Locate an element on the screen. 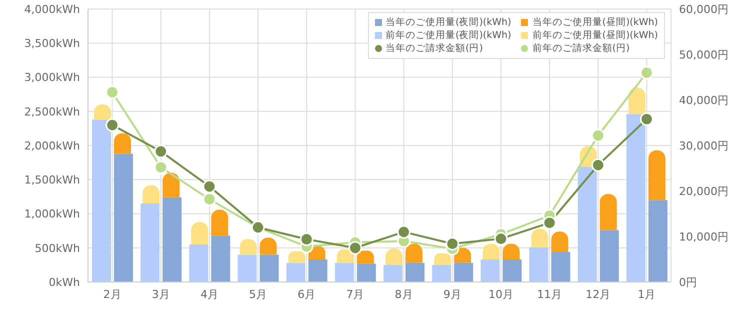 The image size is (737, 326). legend-label: 前年のご使用量(昼間)(kWh) is located at coordinates (595, 35).